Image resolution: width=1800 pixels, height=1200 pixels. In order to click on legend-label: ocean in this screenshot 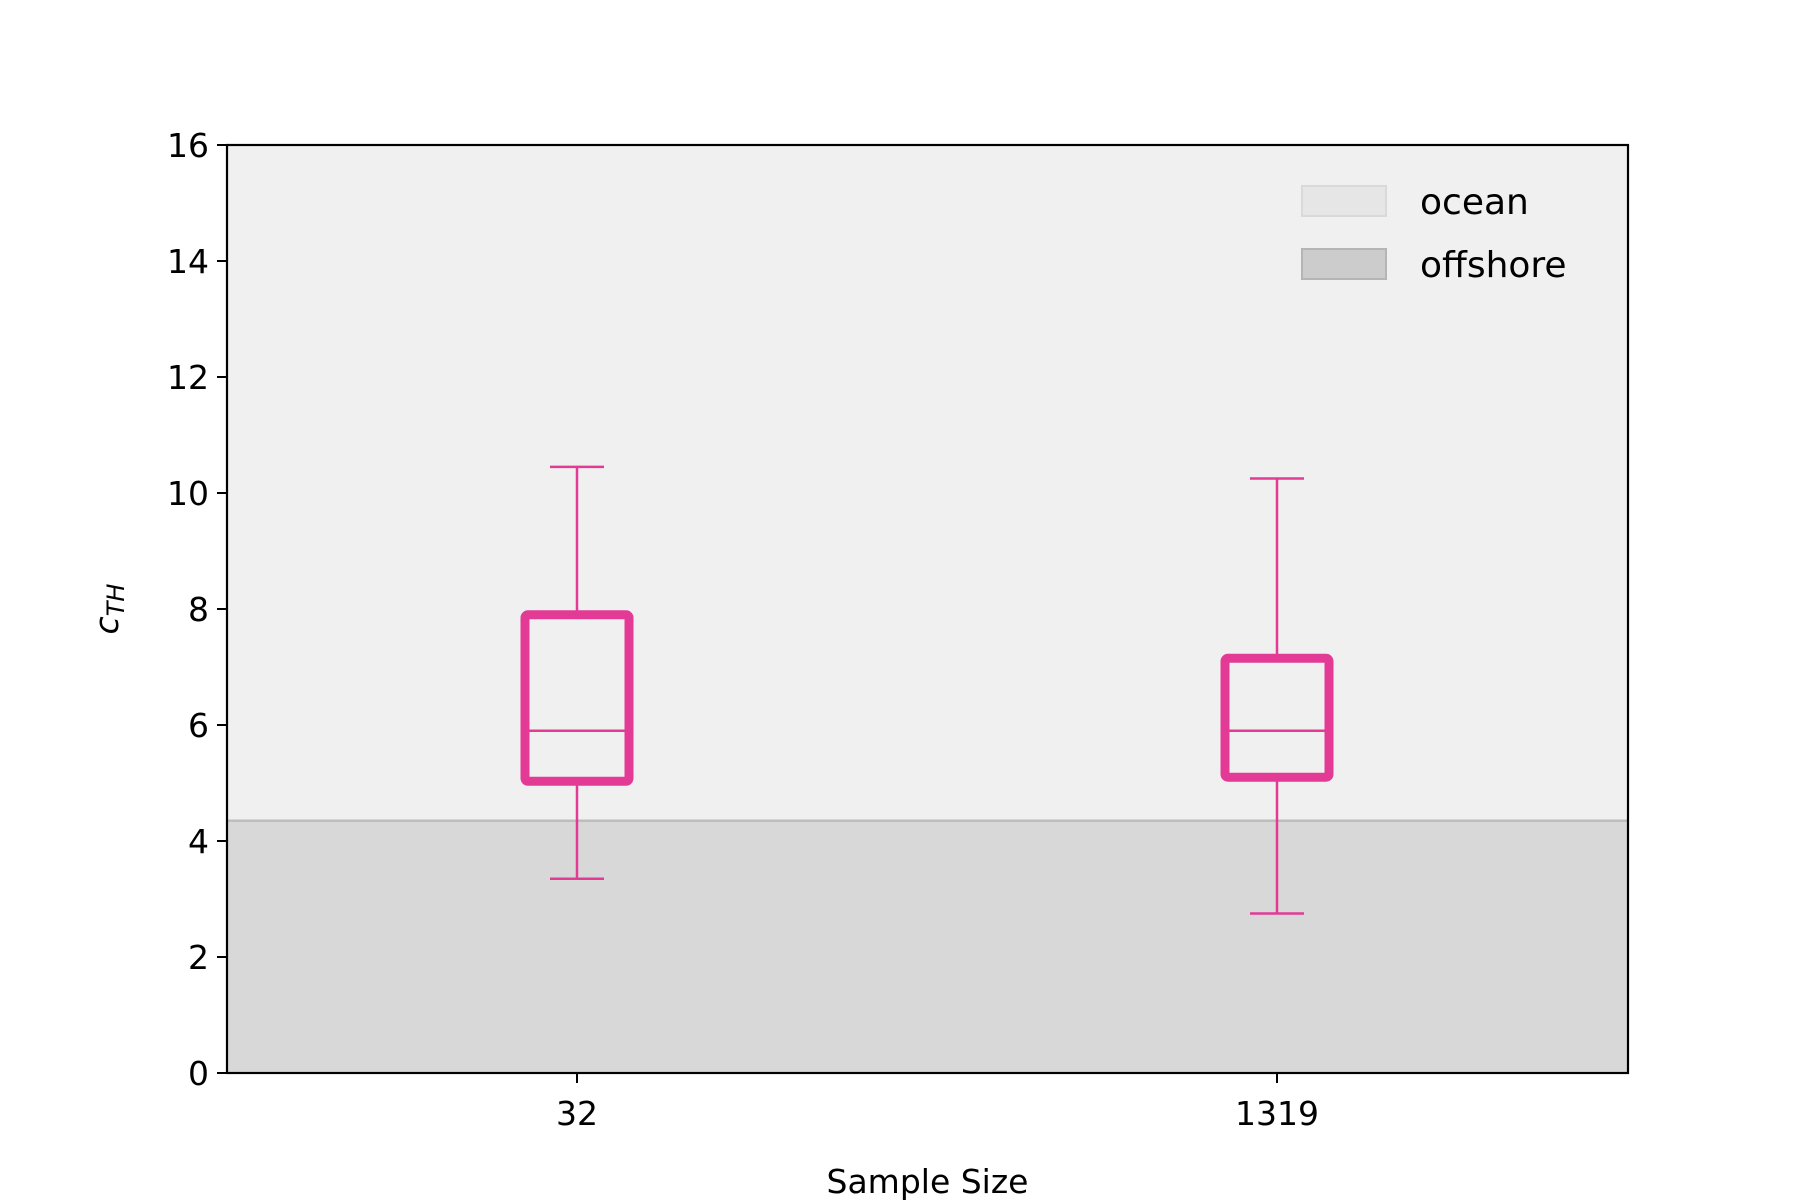, I will do `click(1474, 202)`.